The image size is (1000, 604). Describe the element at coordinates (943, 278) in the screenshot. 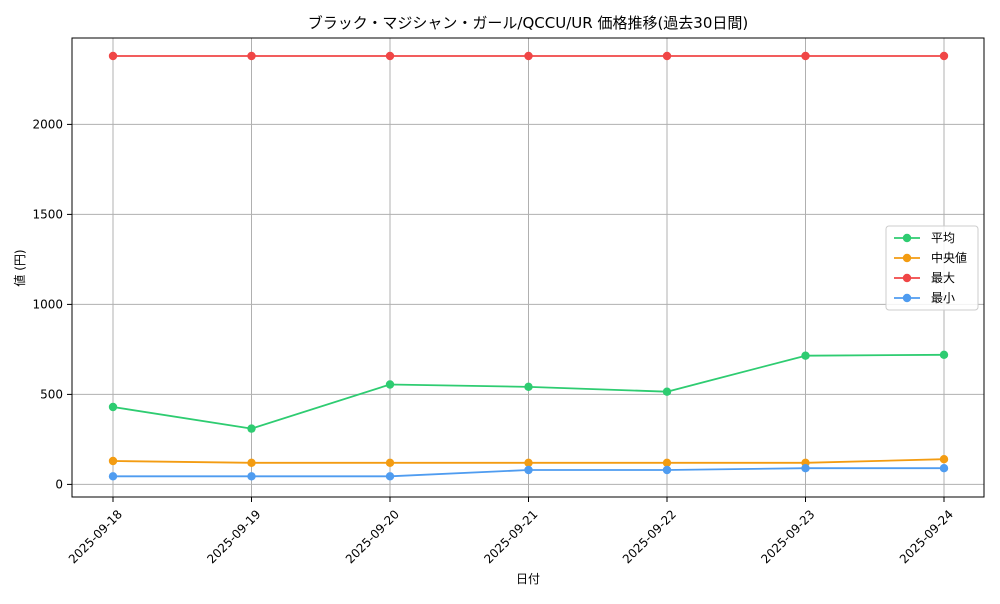

I see `legend-label: 最大` at that location.